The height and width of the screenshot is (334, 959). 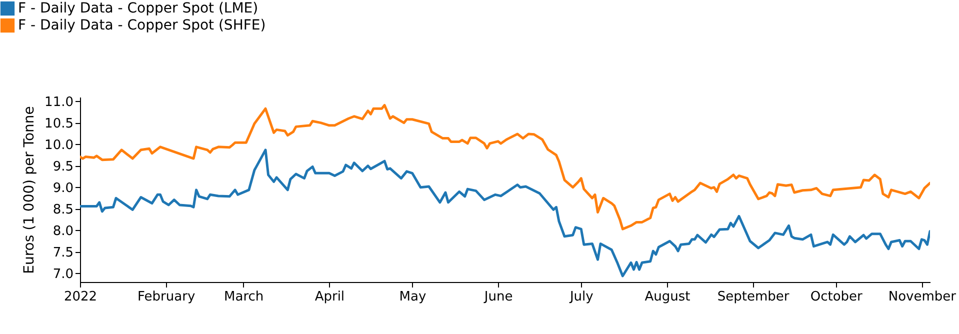 What do you see at coordinates (244, 297) in the screenshot?
I see `x-tick-label: March` at bounding box center [244, 297].